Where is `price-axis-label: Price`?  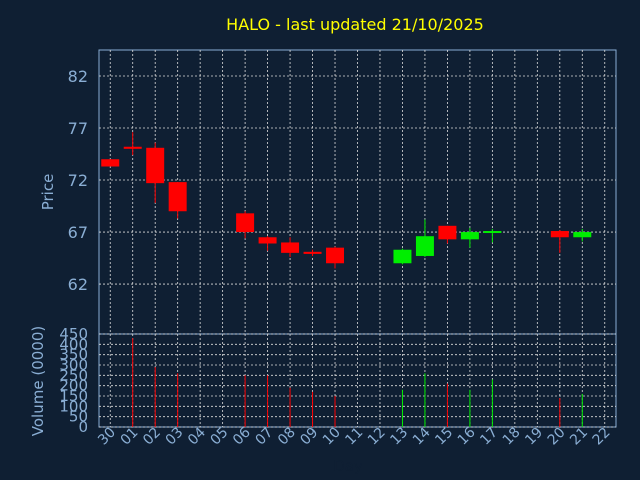 price-axis-label: Price is located at coordinates (48, 192).